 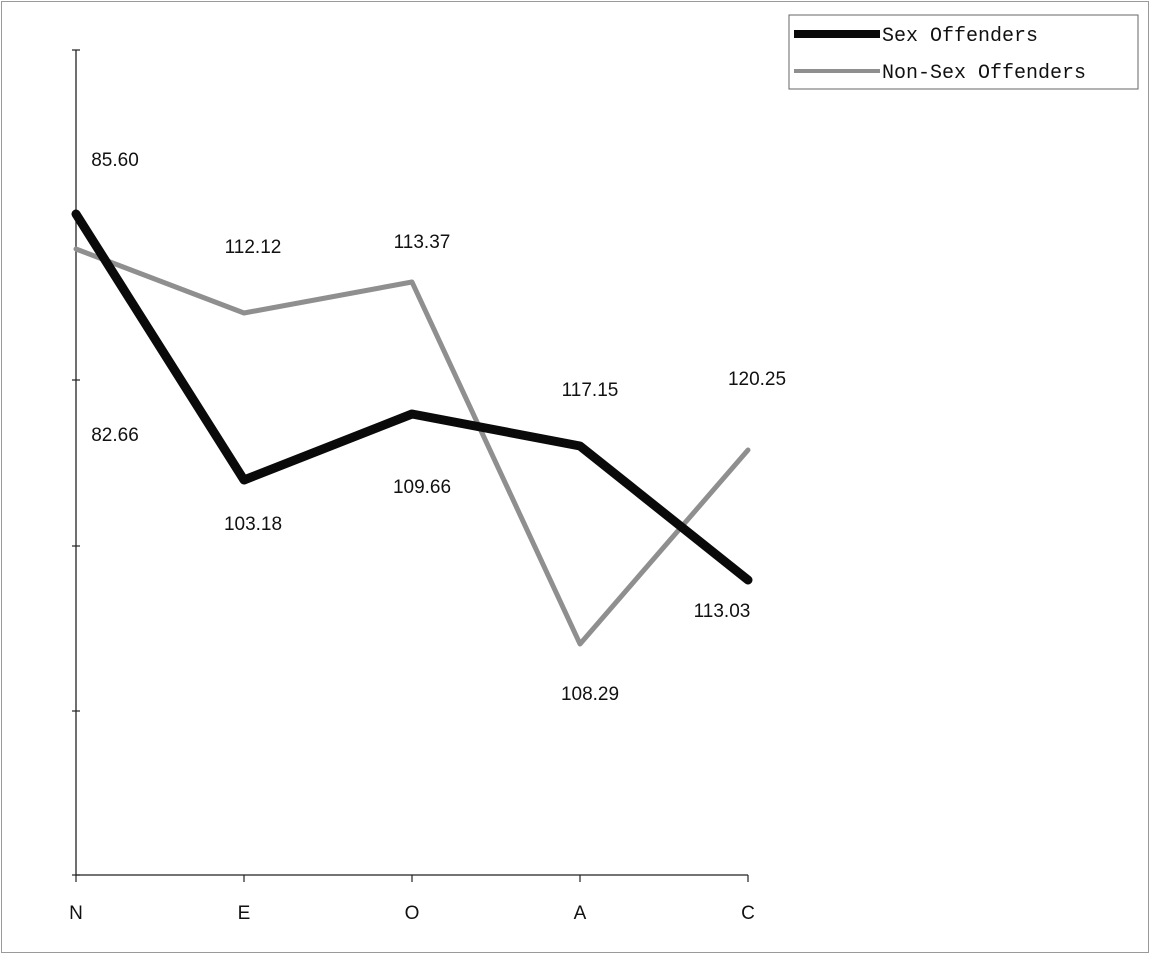 I want to click on x-tick-label-o: O, so click(x=412, y=913).